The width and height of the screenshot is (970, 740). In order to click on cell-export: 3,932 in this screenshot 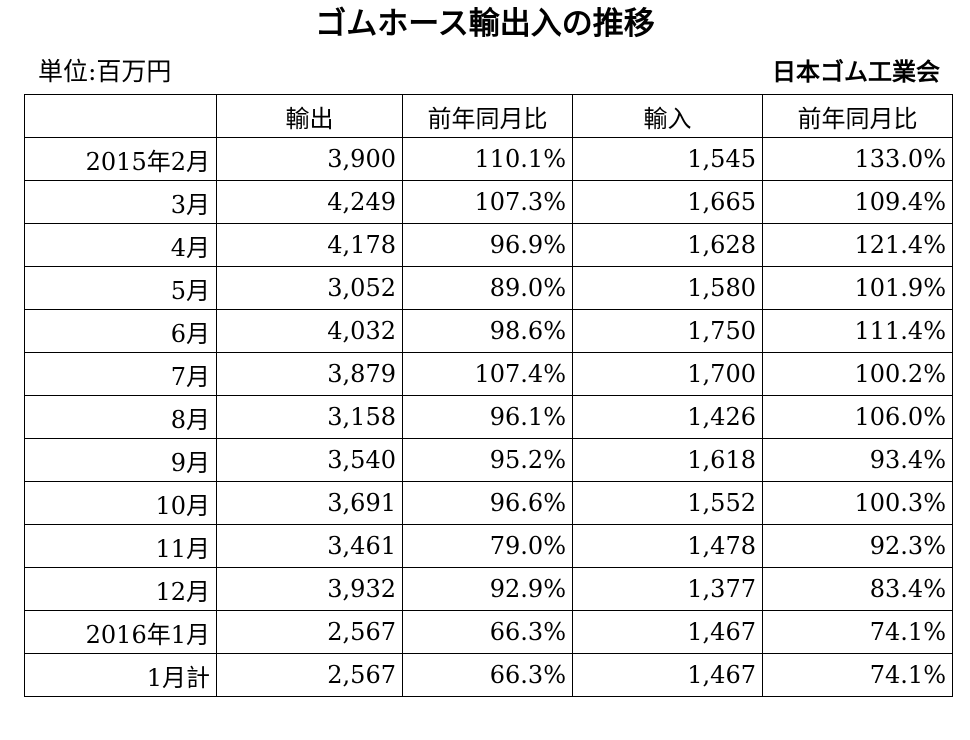, I will do `click(309, 589)`.